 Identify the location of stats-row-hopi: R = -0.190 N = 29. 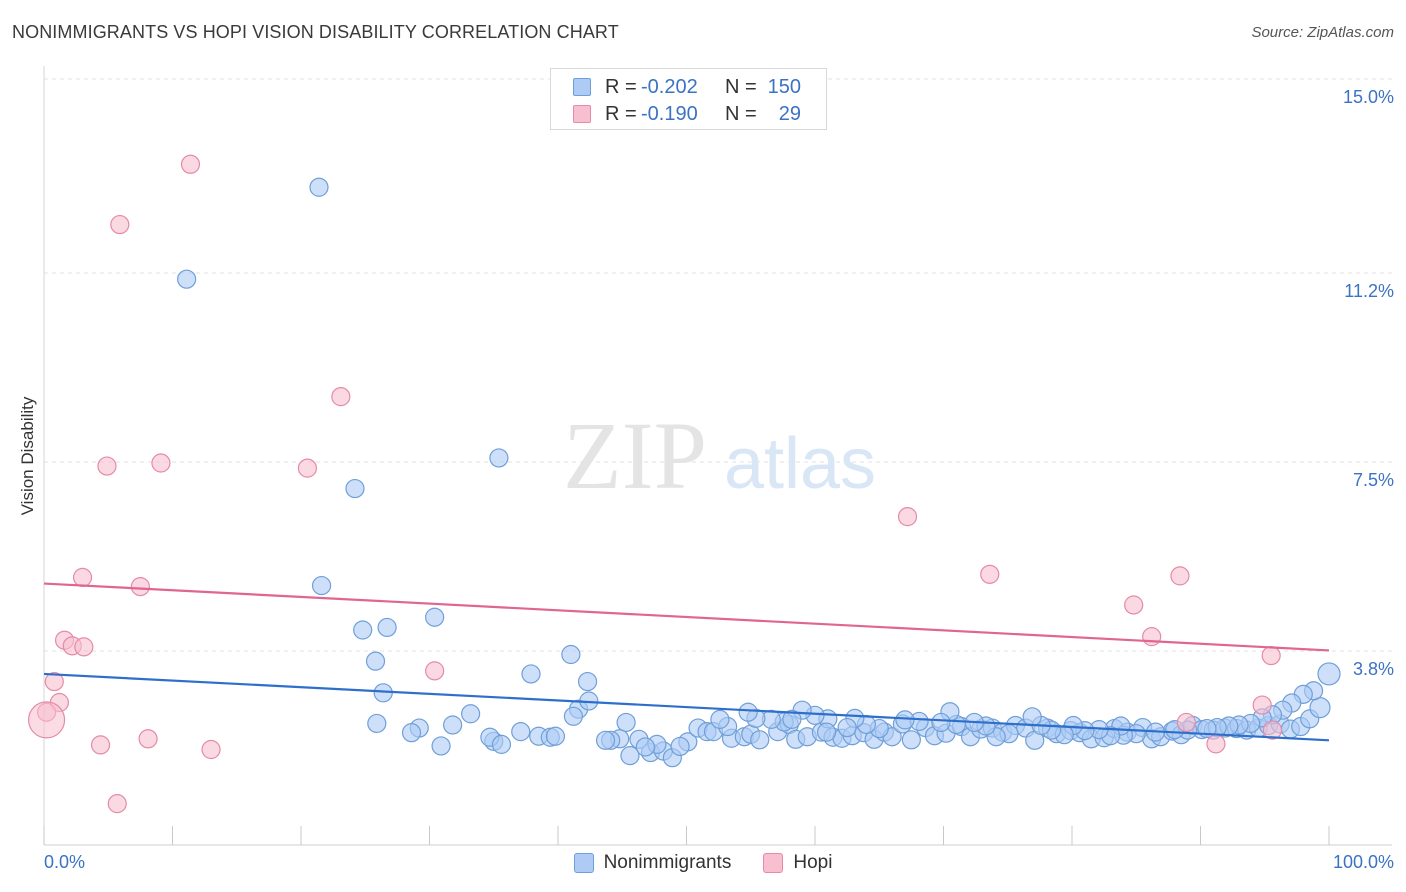
(687, 114).